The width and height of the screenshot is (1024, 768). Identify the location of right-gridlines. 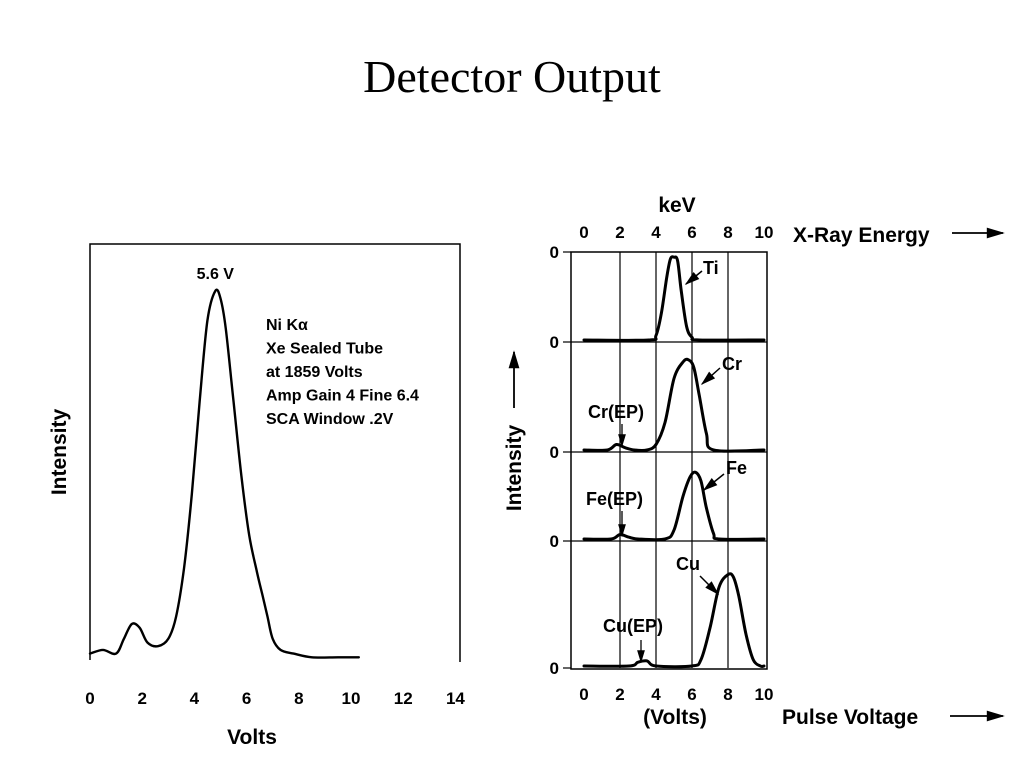
(674, 460).